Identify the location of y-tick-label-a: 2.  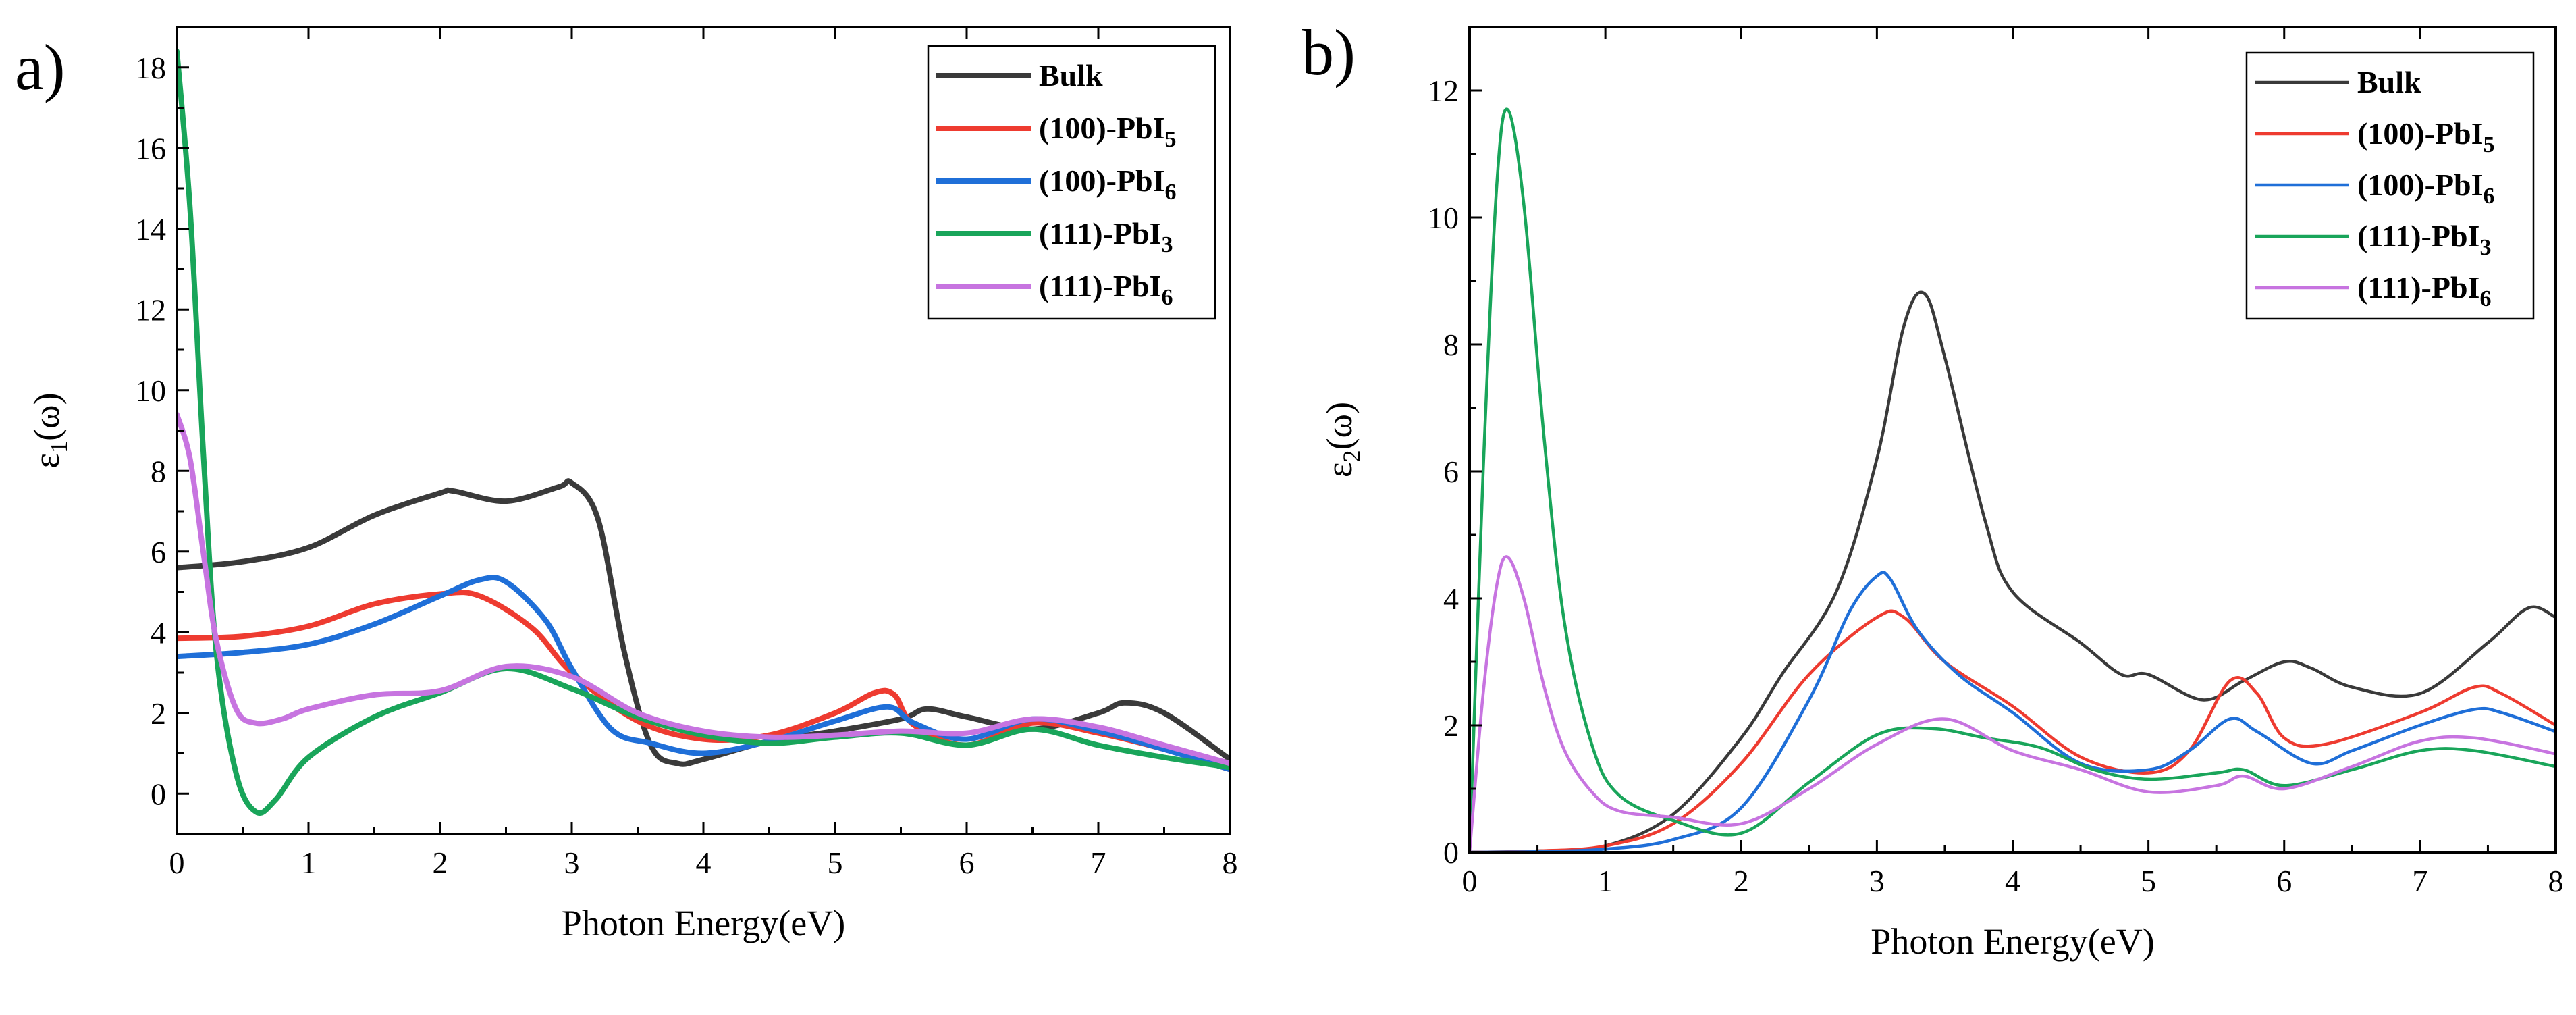
(158, 713).